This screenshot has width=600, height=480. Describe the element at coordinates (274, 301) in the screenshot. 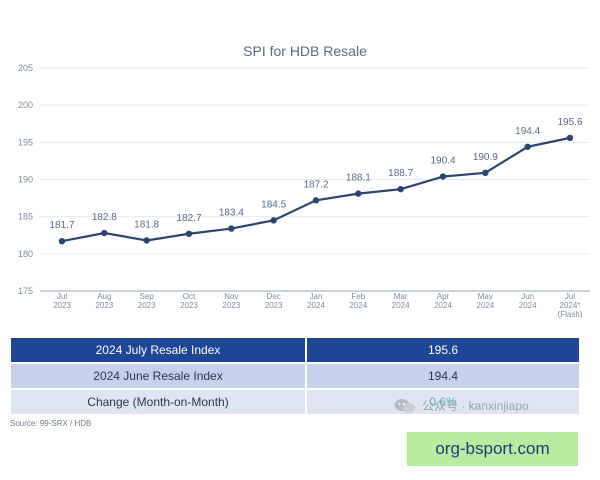

I see `x-tick-label: Dec 2023` at that location.